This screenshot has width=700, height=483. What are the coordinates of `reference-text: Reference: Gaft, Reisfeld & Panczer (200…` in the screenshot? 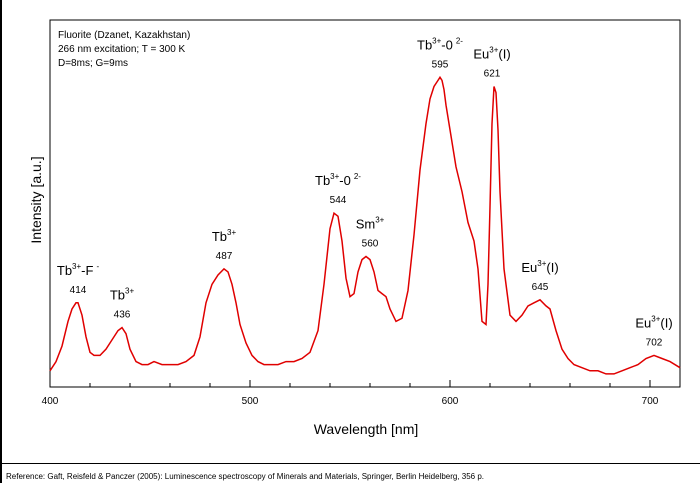 It's located at (245, 476).